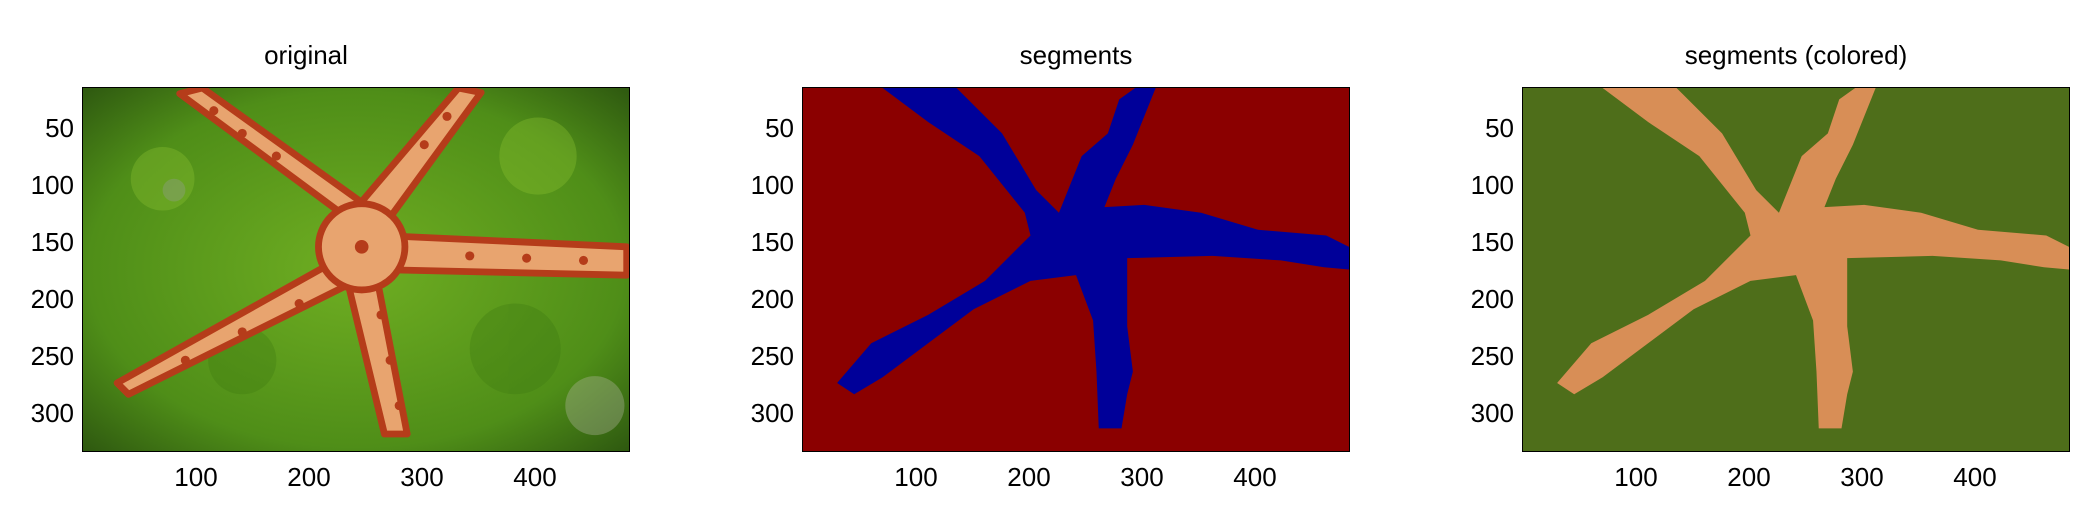  I want to click on panel-title: segments (colored), so click(1796, 55).